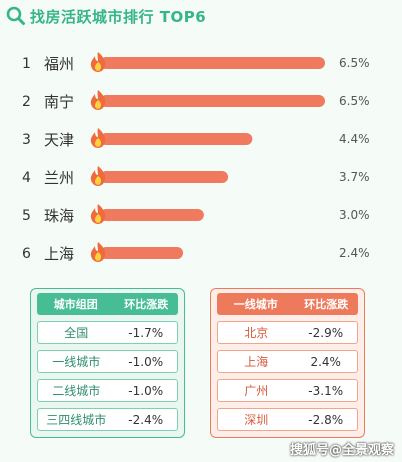 This screenshot has height=462, width=402. Describe the element at coordinates (76, 391) in the screenshot. I see `row-name: 二线城市` at that location.